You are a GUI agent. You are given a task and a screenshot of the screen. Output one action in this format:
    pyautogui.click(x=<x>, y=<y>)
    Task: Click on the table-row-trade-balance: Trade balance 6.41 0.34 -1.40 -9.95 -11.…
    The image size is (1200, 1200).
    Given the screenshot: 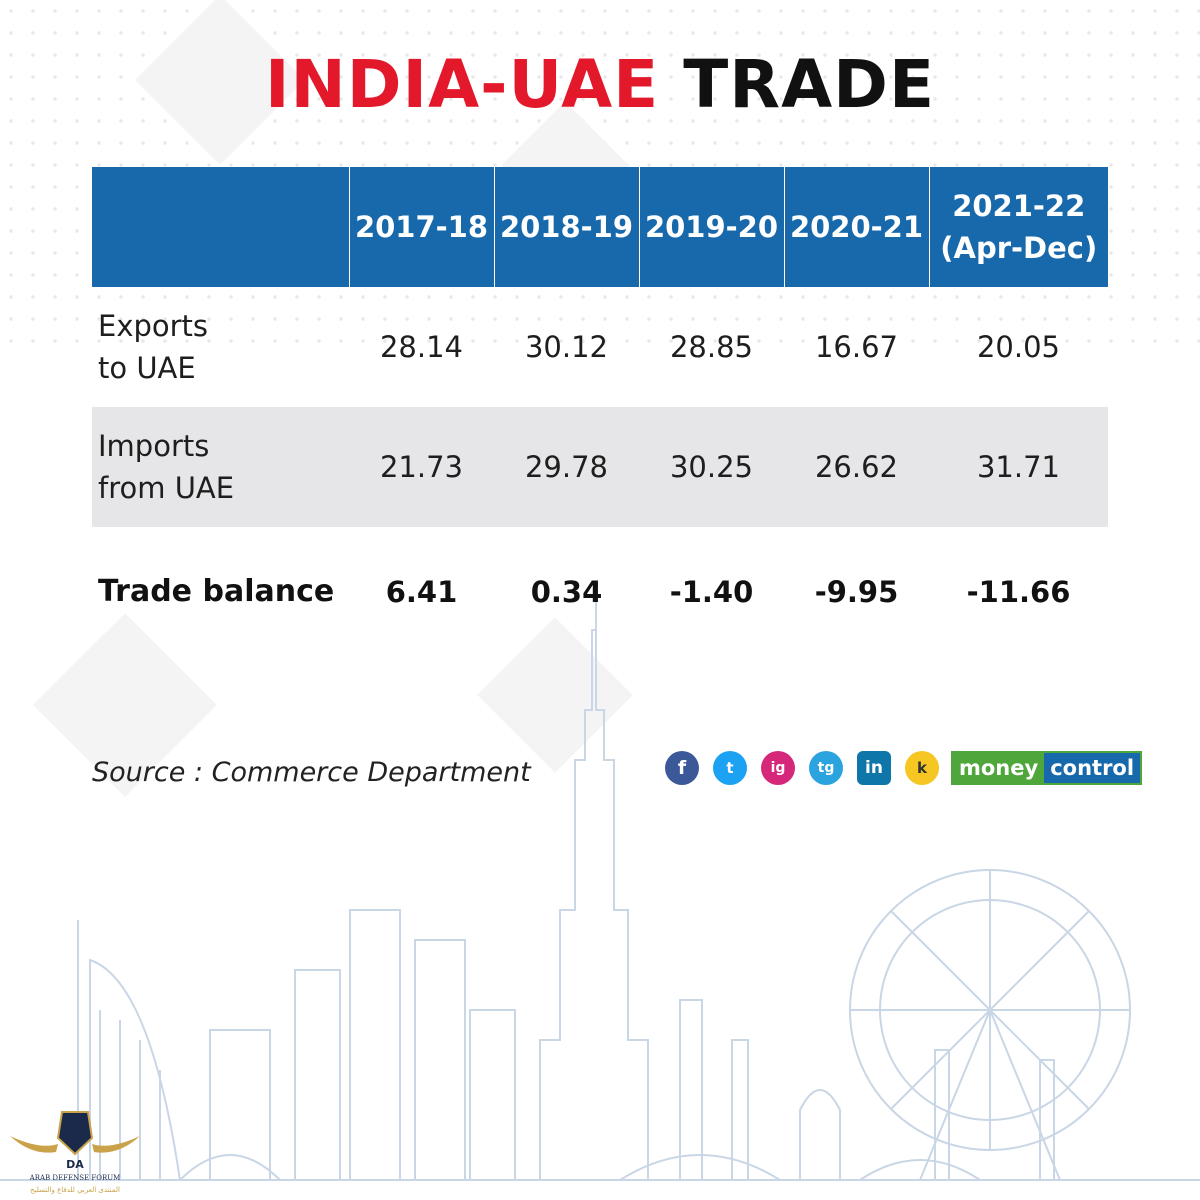 What is the action you would take?
    pyautogui.click(x=600, y=592)
    